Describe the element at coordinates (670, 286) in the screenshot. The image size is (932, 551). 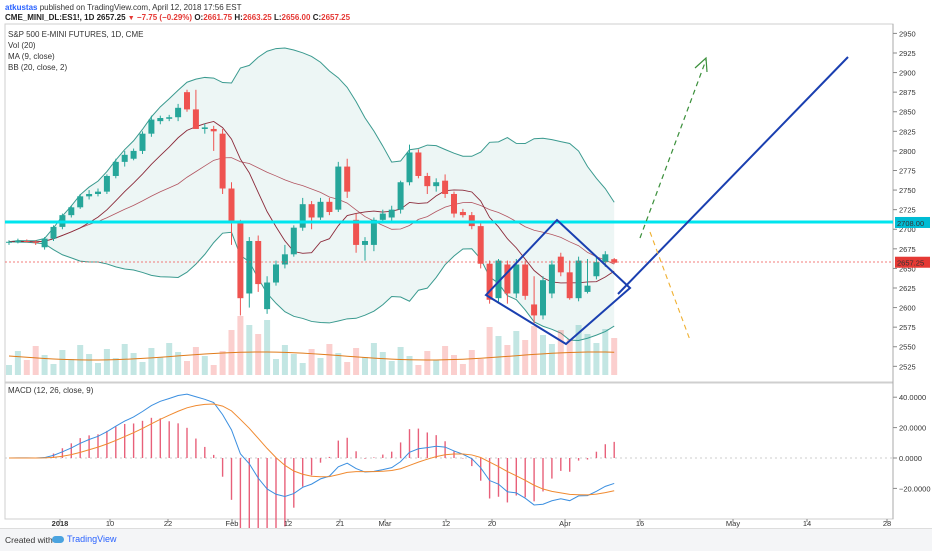
I see `bearish-path-line` at that location.